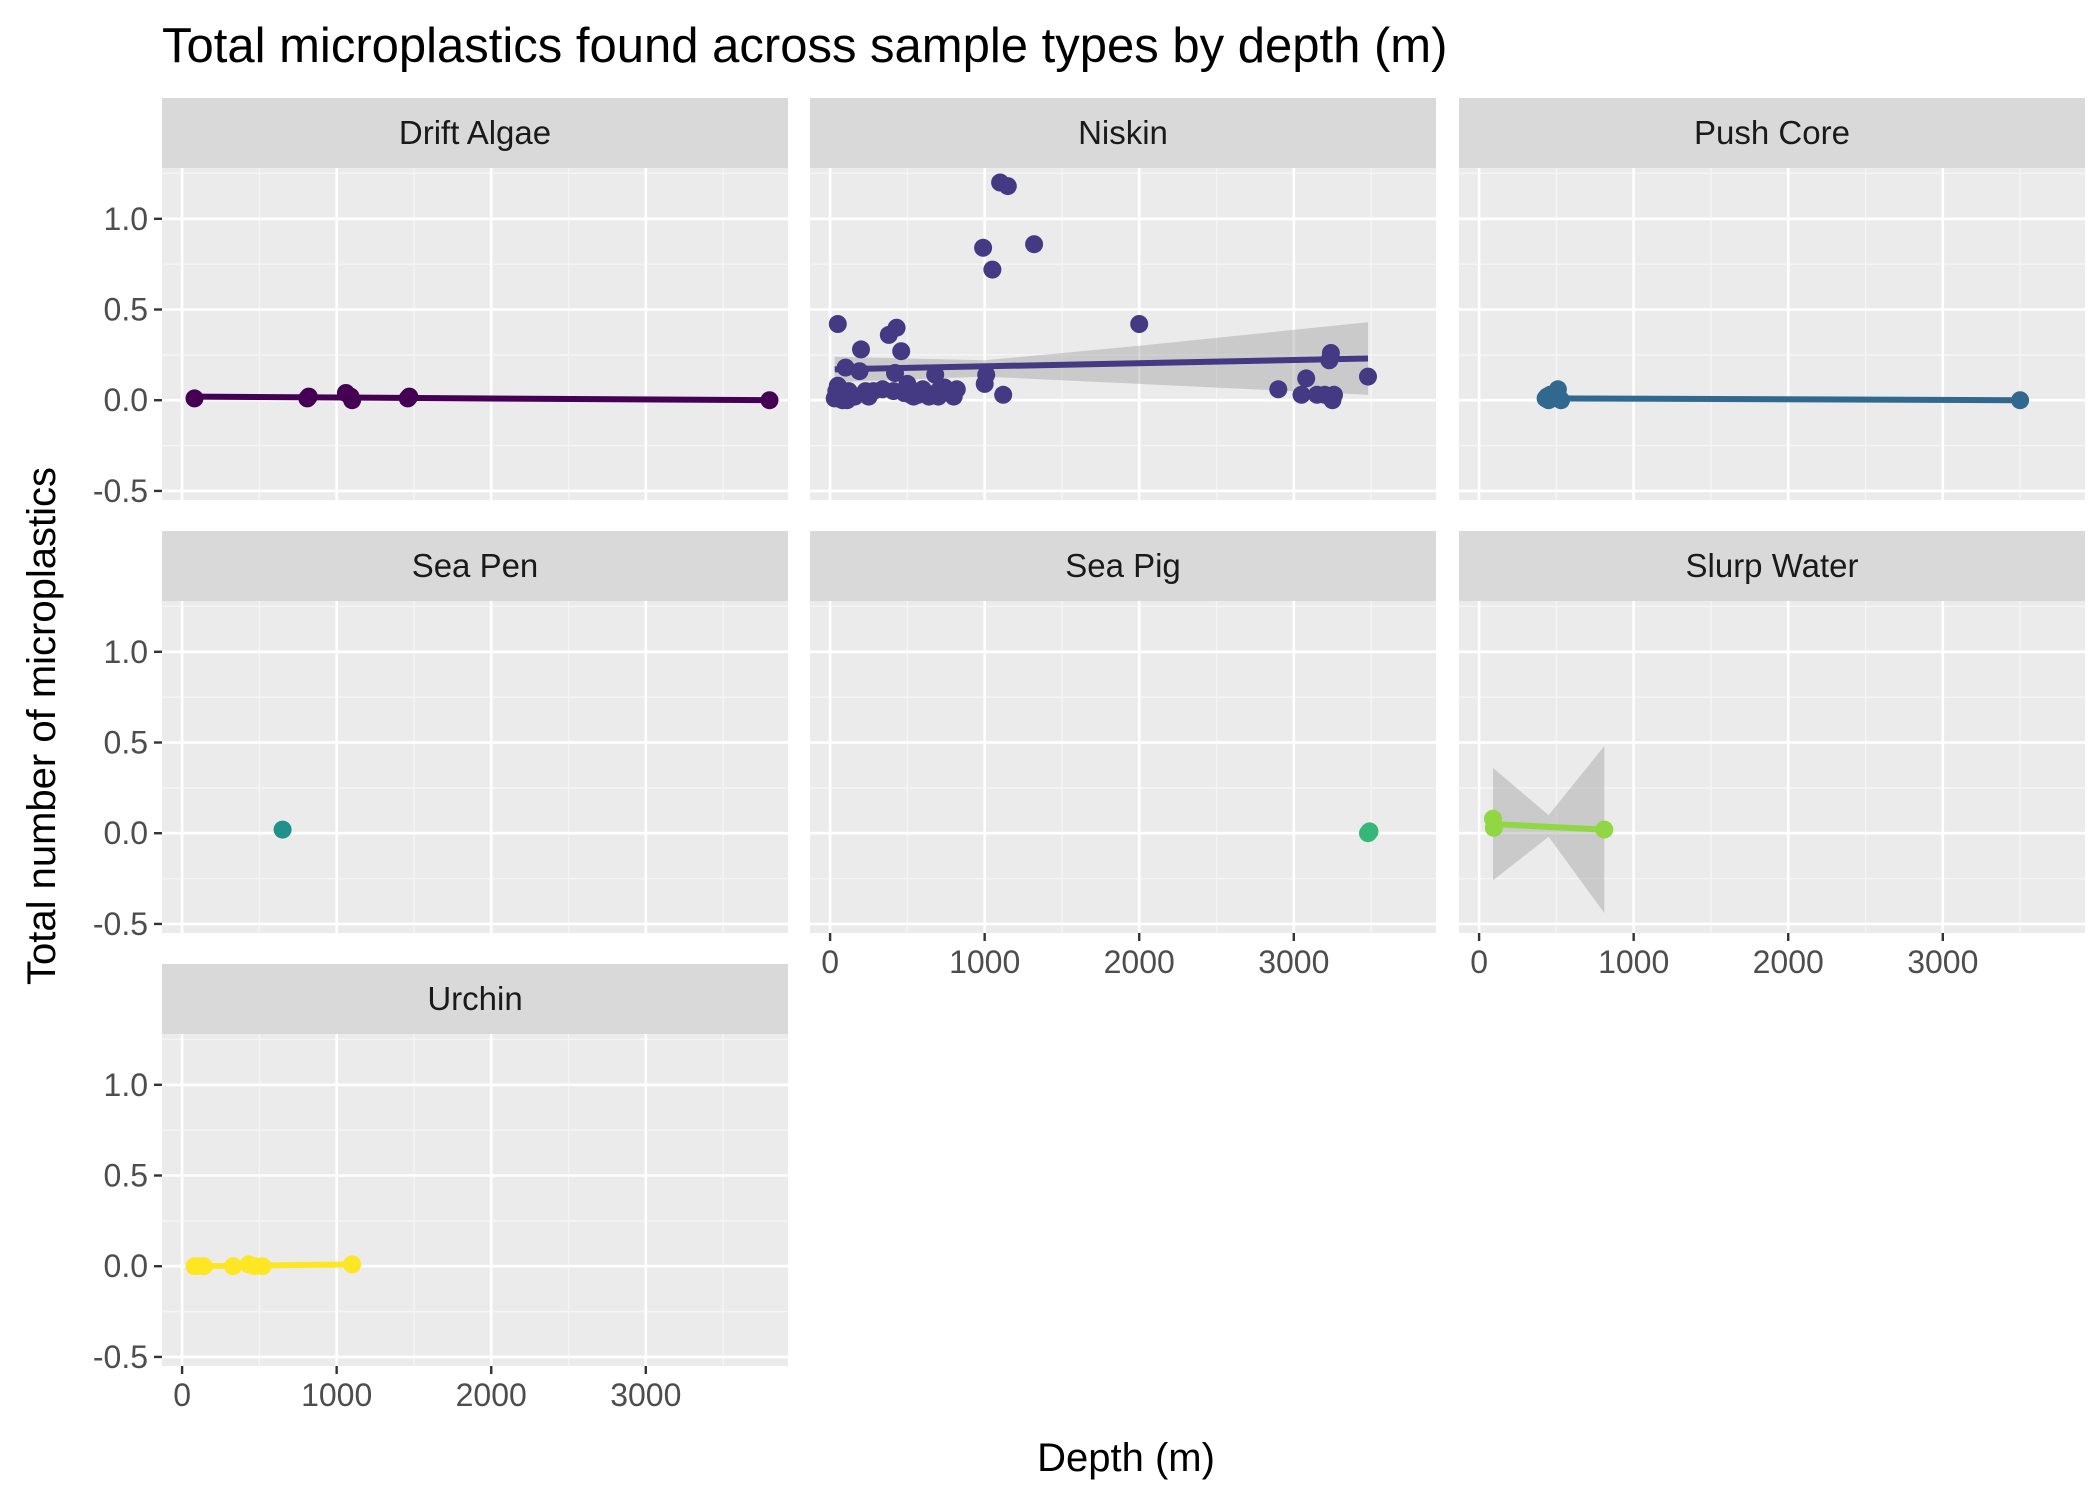 The image size is (2099, 1499). Describe the element at coordinates (475, 767) in the screenshot. I see `plot-background-sea-pen` at that location.